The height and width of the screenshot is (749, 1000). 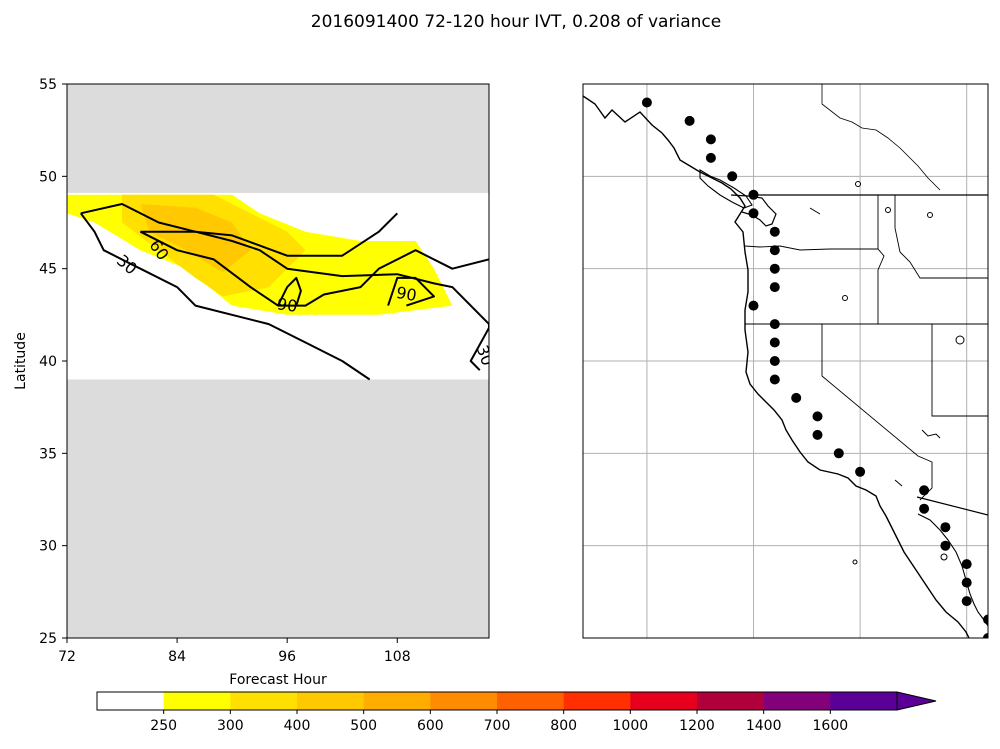 I want to click on y-tick-label: 25, so click(x=48, y=639).